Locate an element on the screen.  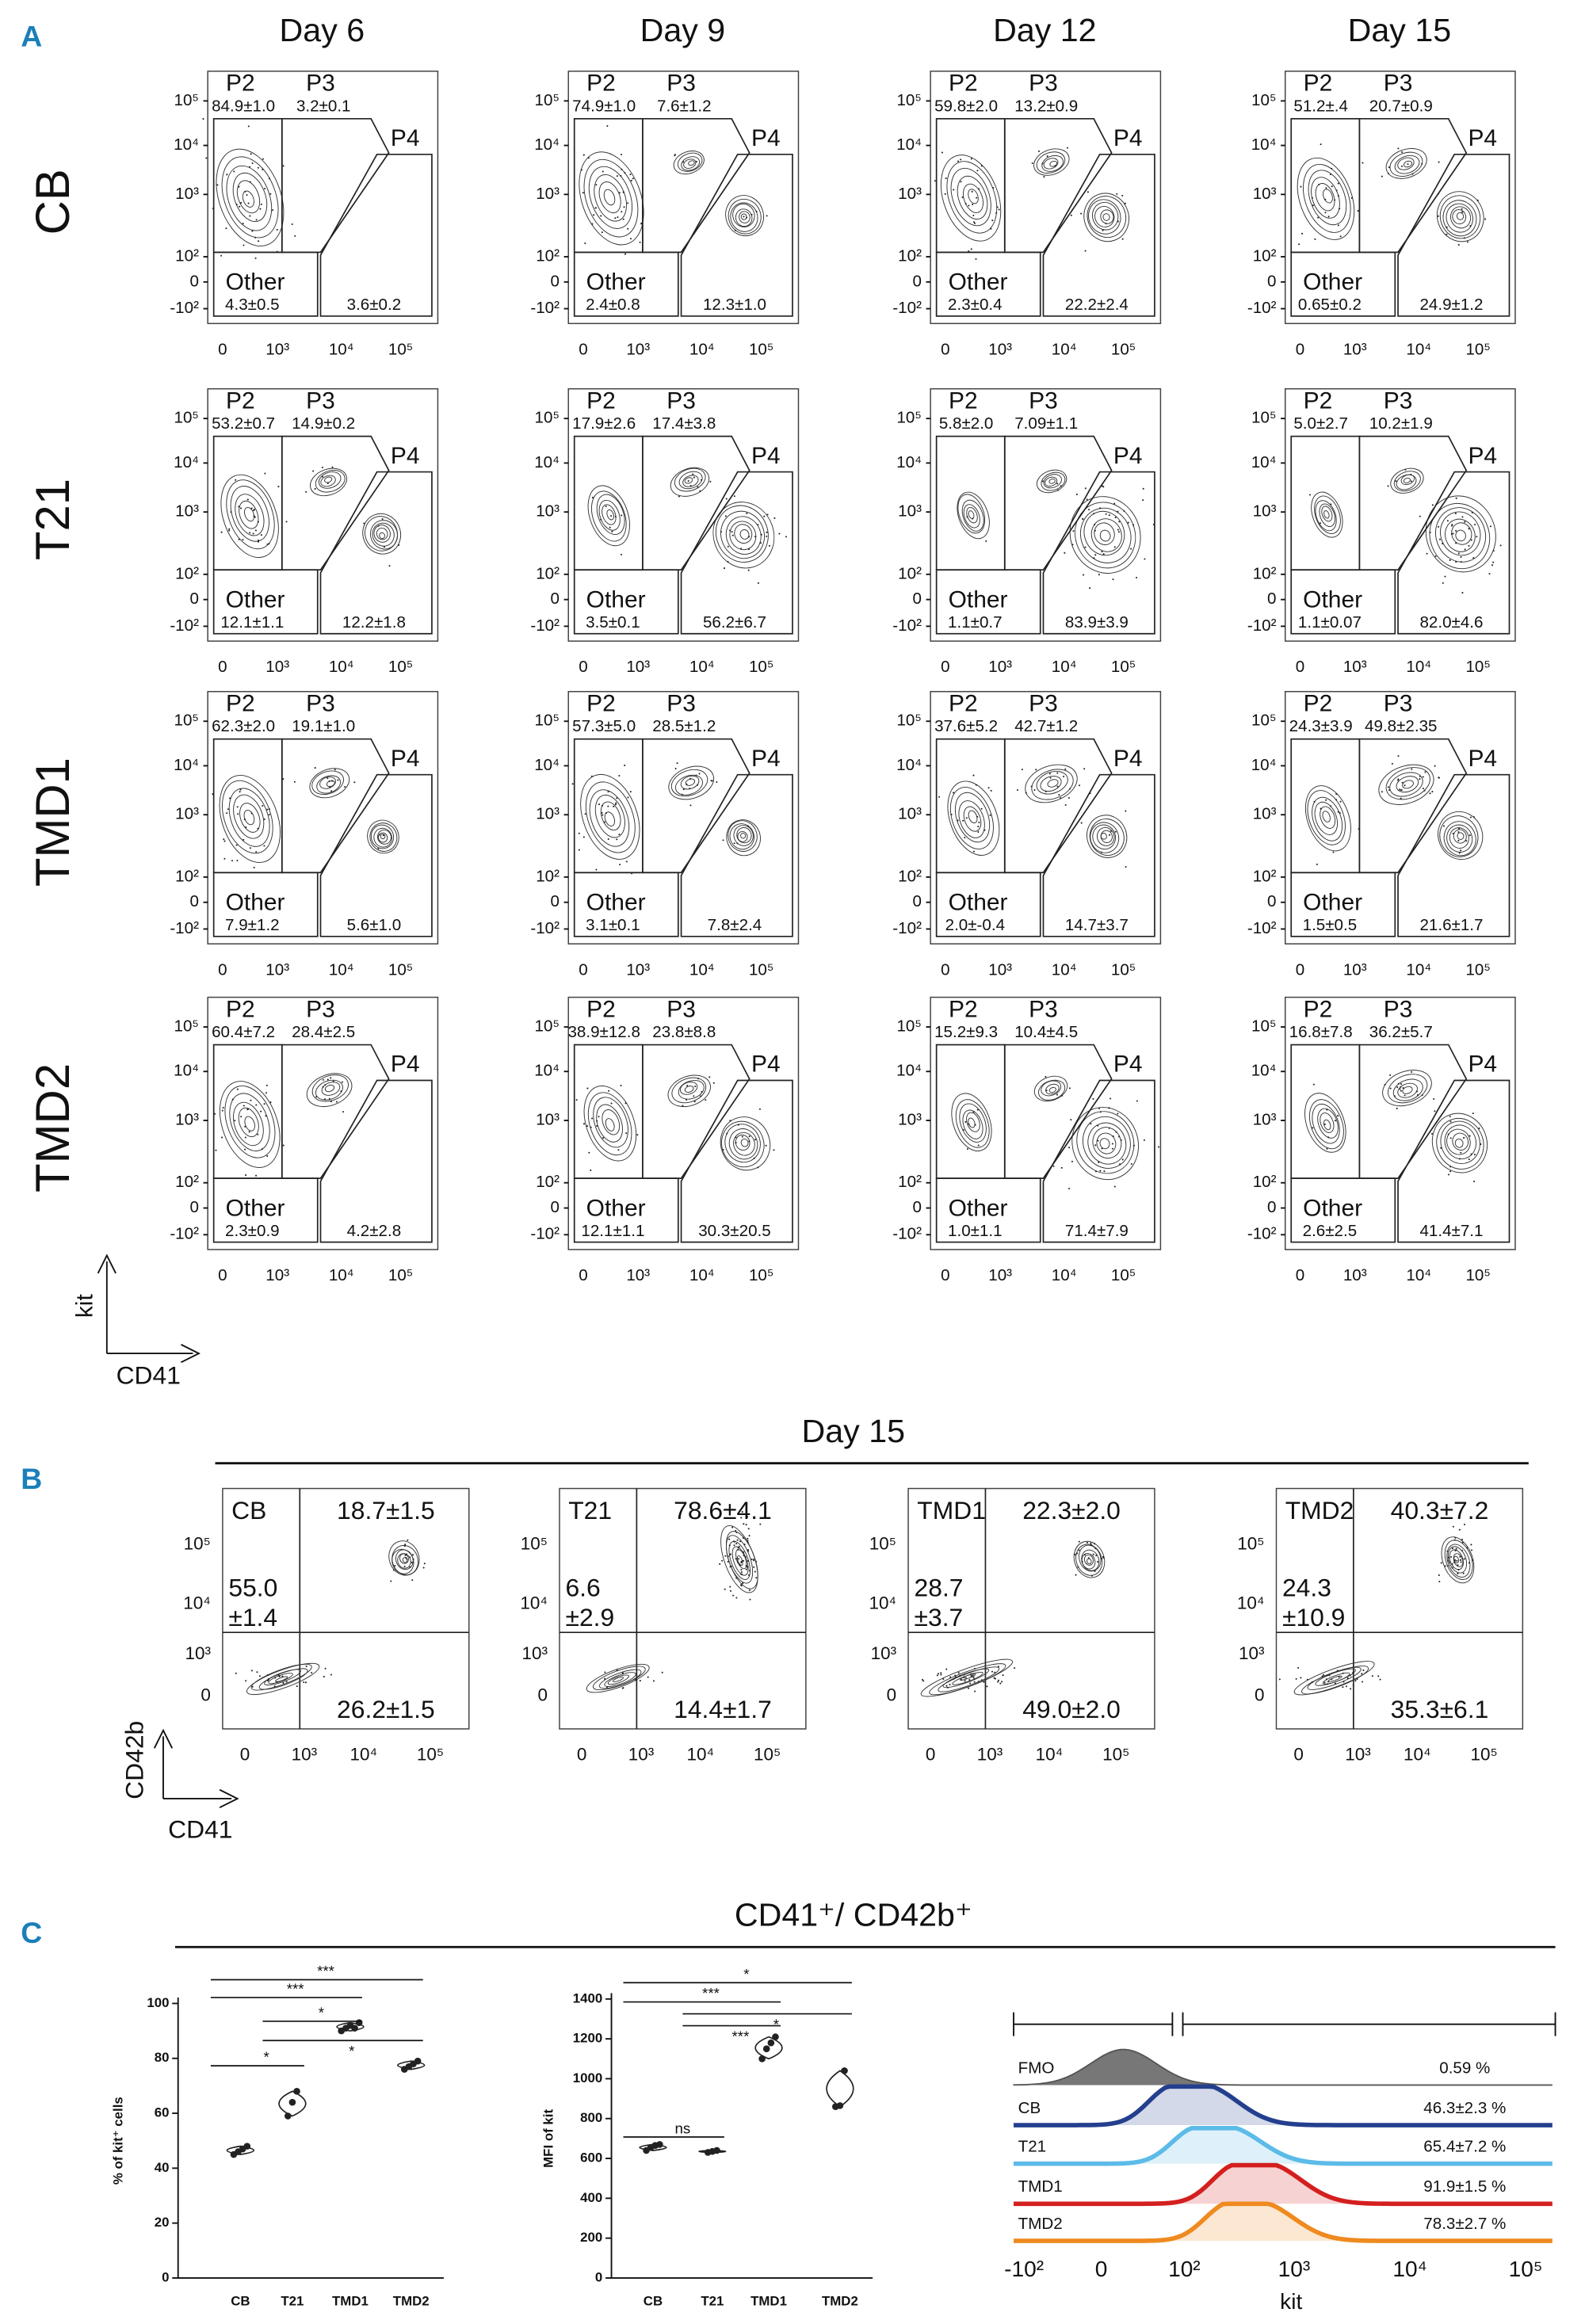
histogram-value: 65.4±7.2 % is located at coordinates (1464, 2147).